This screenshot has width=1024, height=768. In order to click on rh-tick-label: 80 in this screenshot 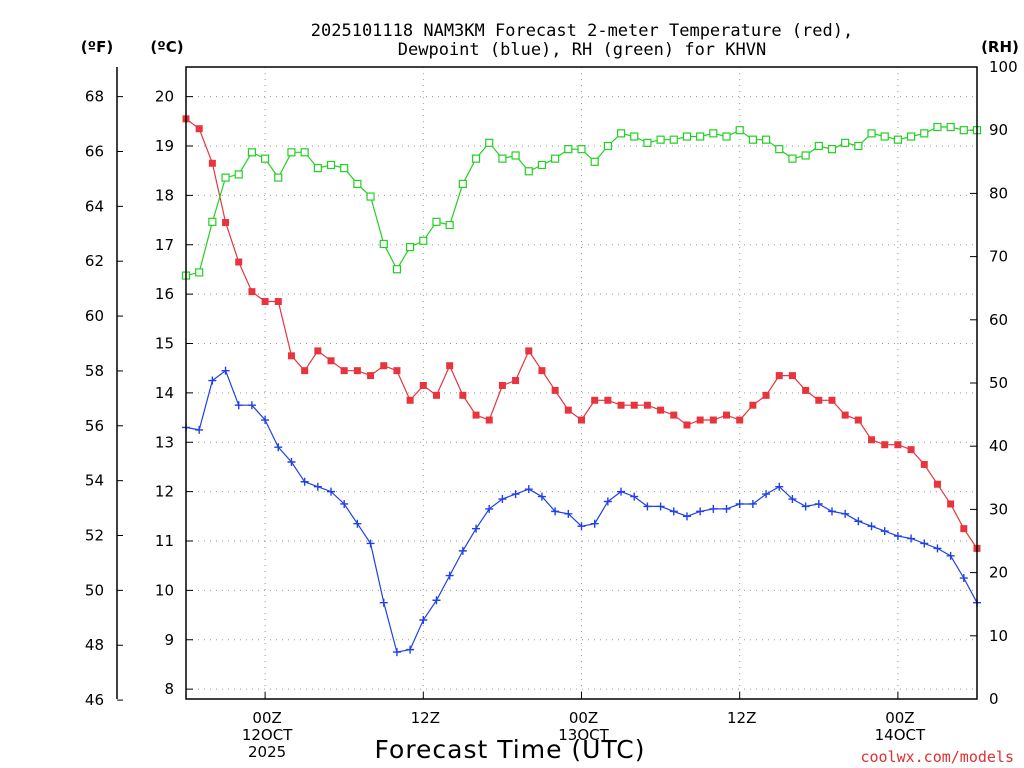, I will do `click(998, 193)`.